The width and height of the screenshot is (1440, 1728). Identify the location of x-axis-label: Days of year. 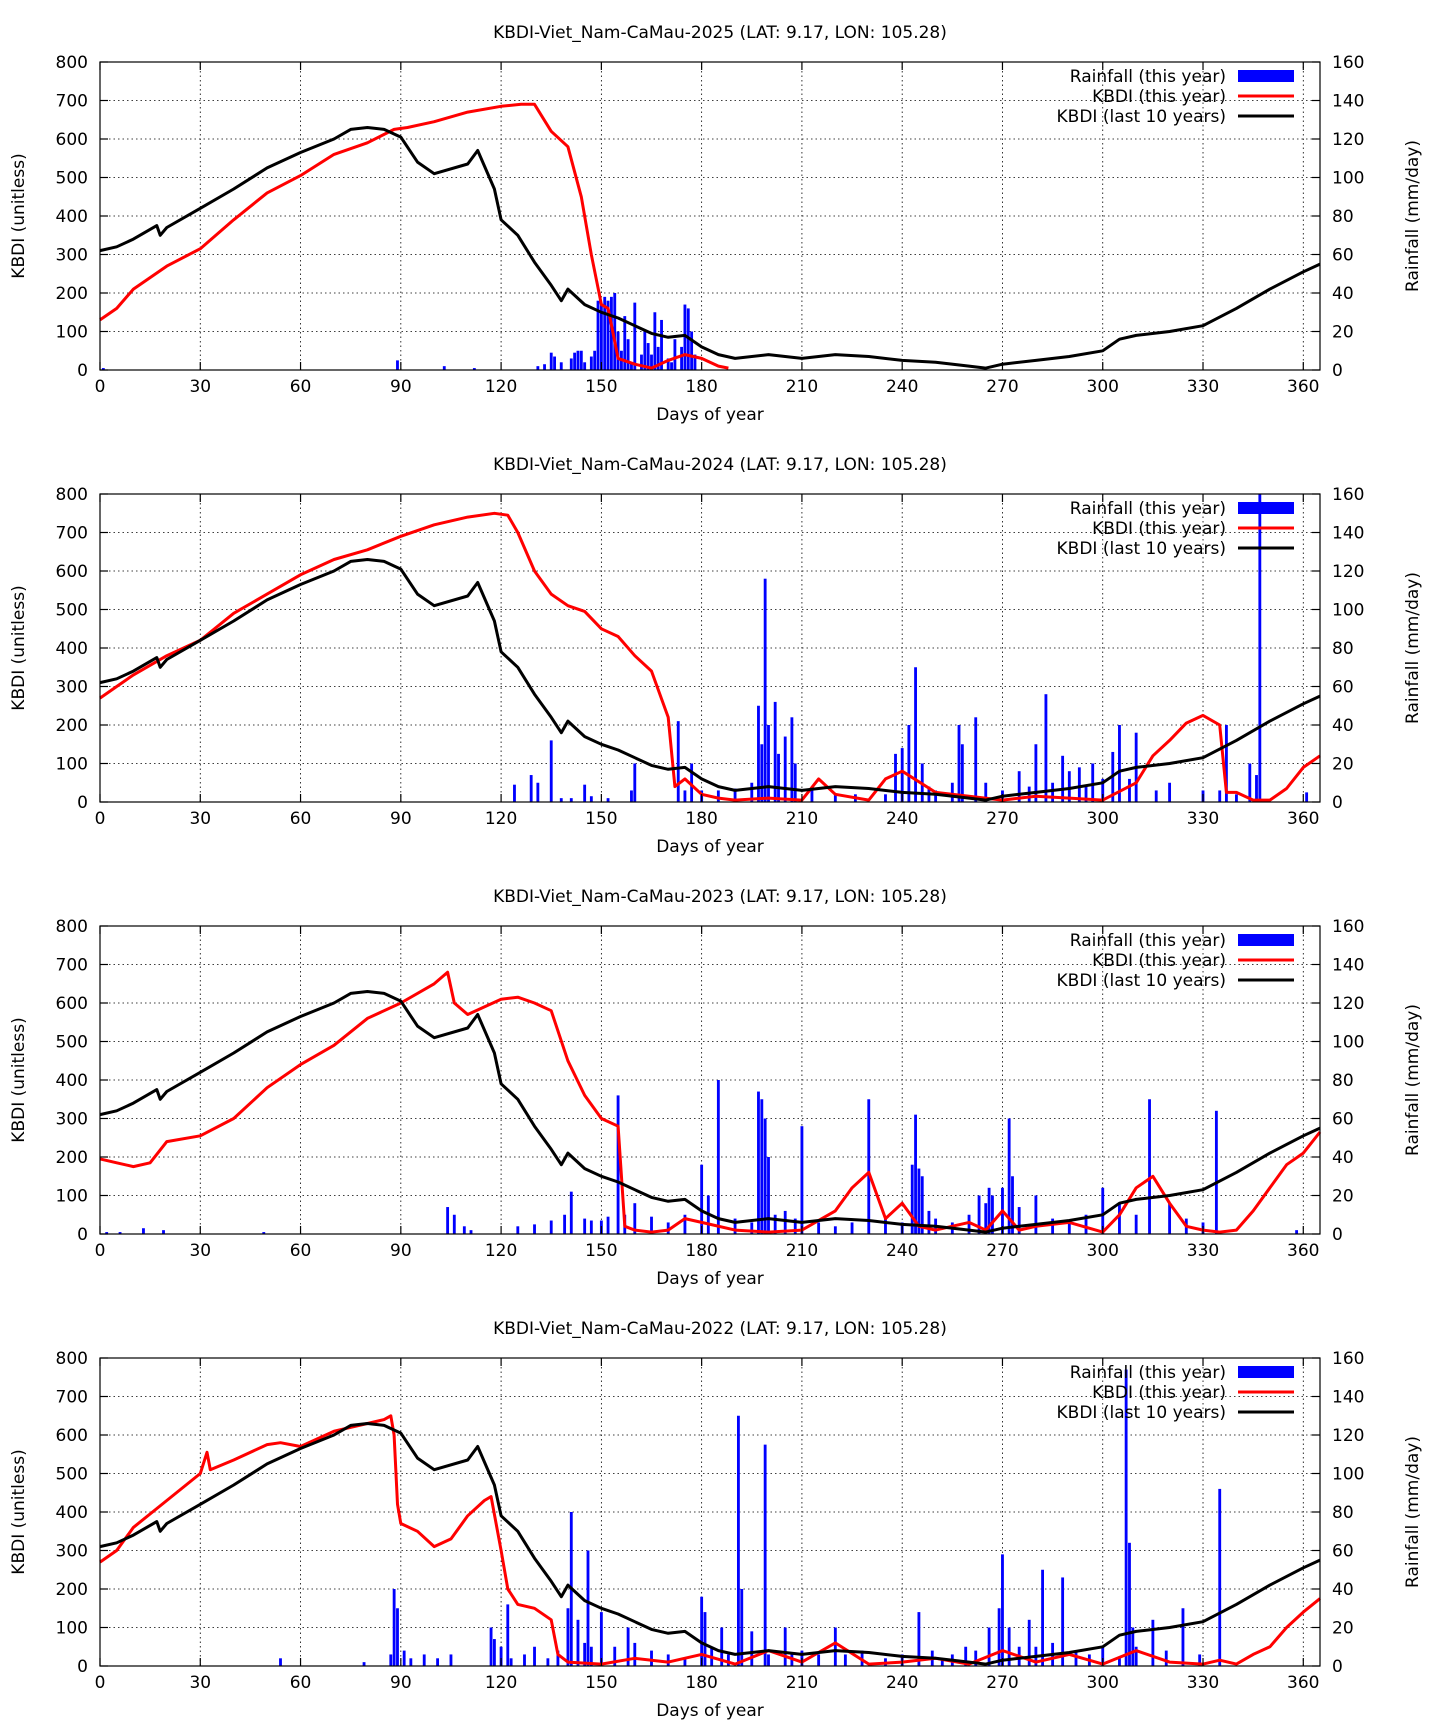
(710, 1711).